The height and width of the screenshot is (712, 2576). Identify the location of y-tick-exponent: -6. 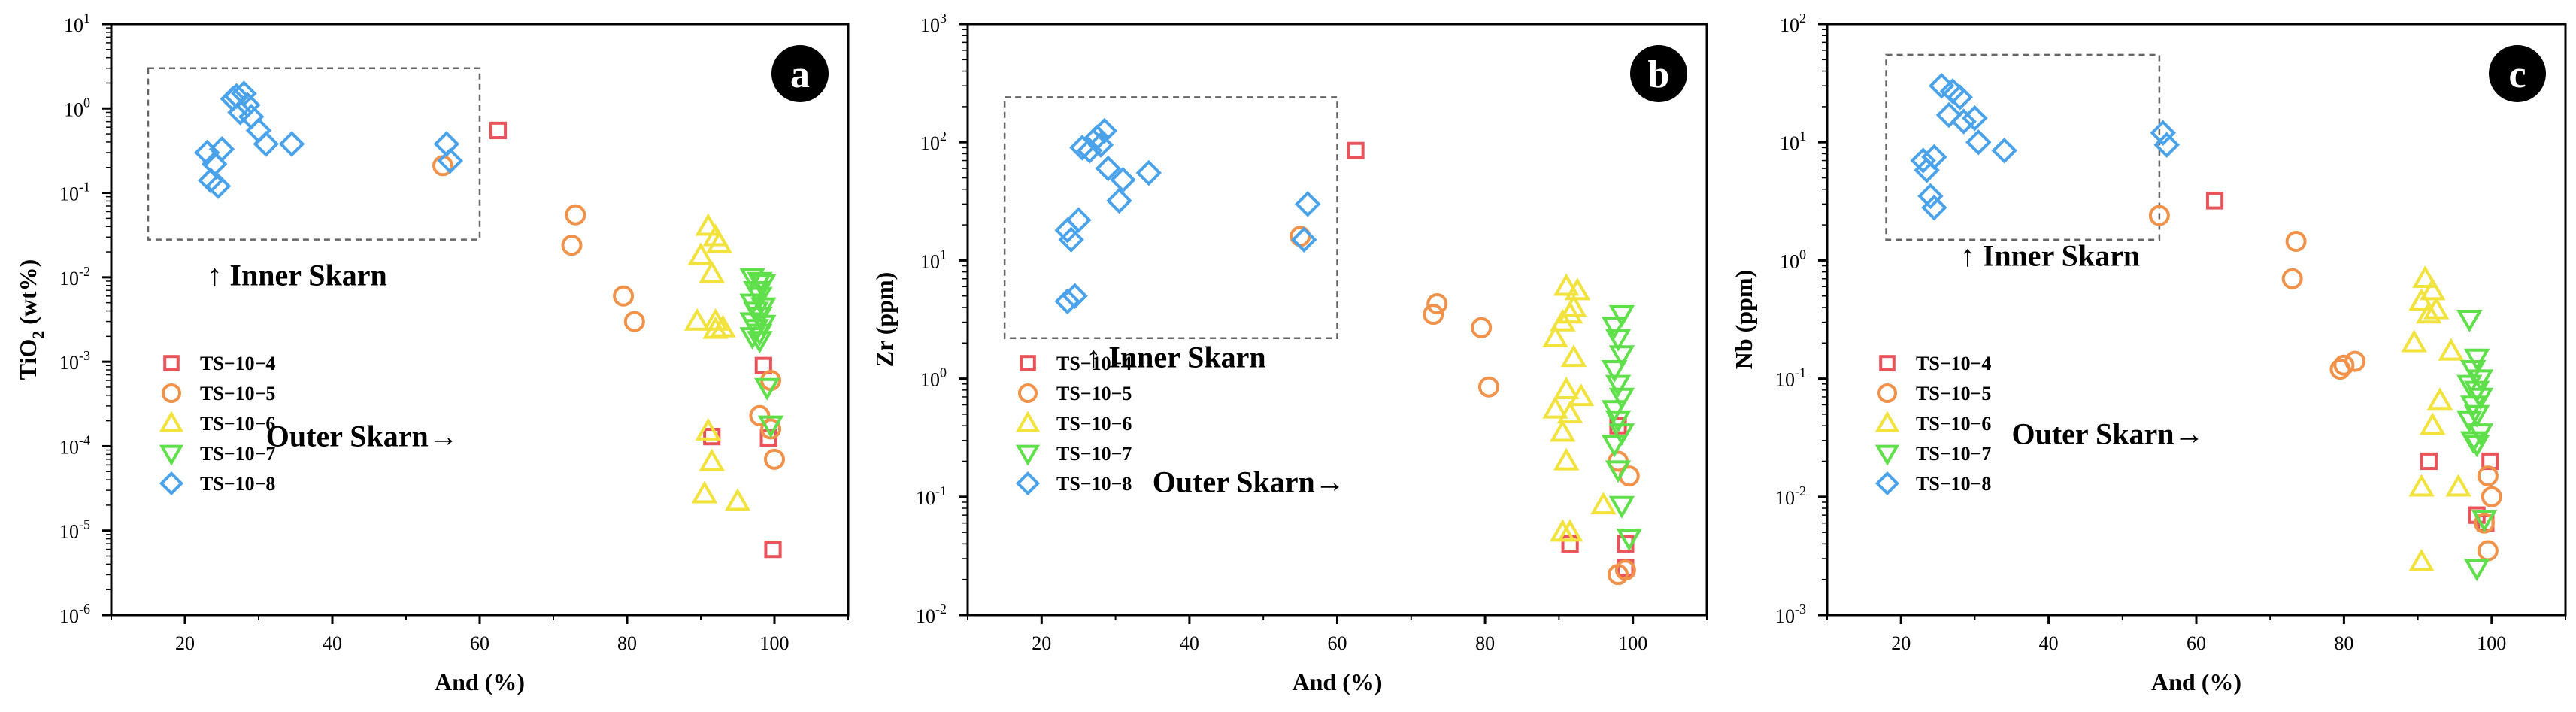
(84, 609).